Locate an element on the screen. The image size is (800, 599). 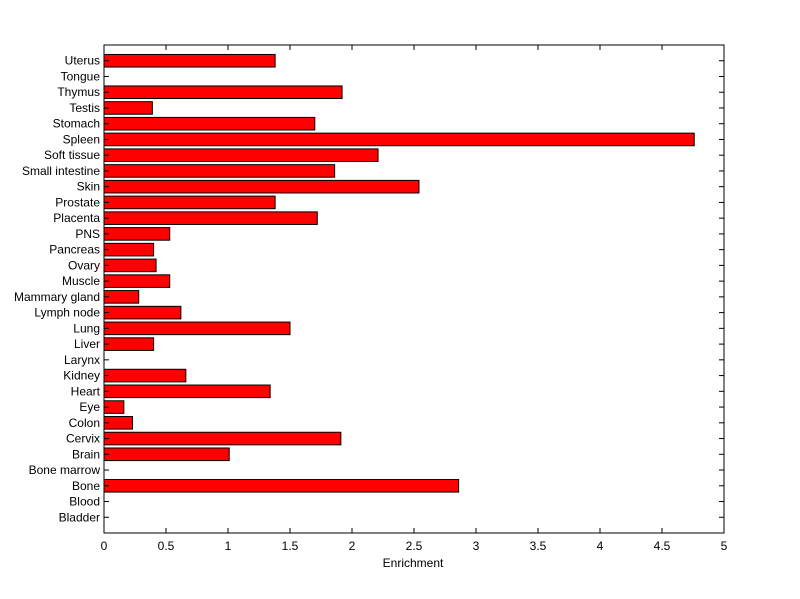
category-label-kidney: Kidney is located at coordinates (81, 376).